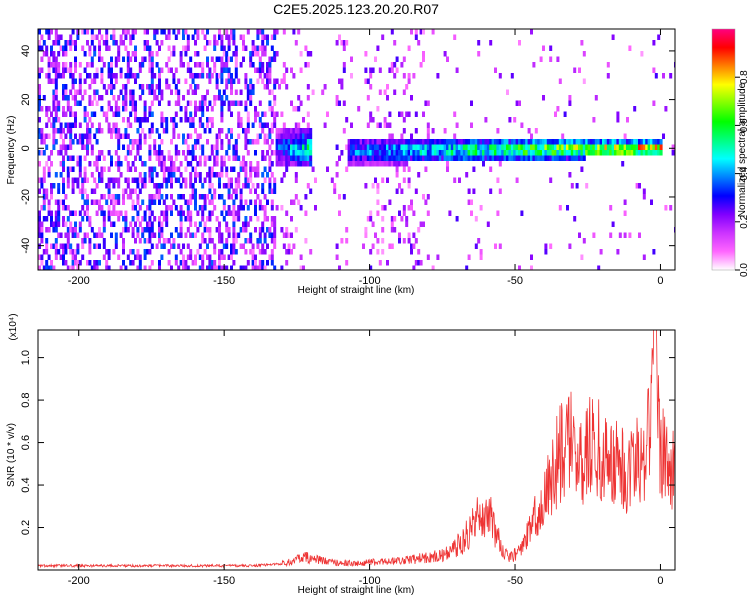  What do you see at coordinates (11, 455) in the screenshot?
I see `snr-y-label: SNR (10 * v/v)` at bounding box center [11, 455].